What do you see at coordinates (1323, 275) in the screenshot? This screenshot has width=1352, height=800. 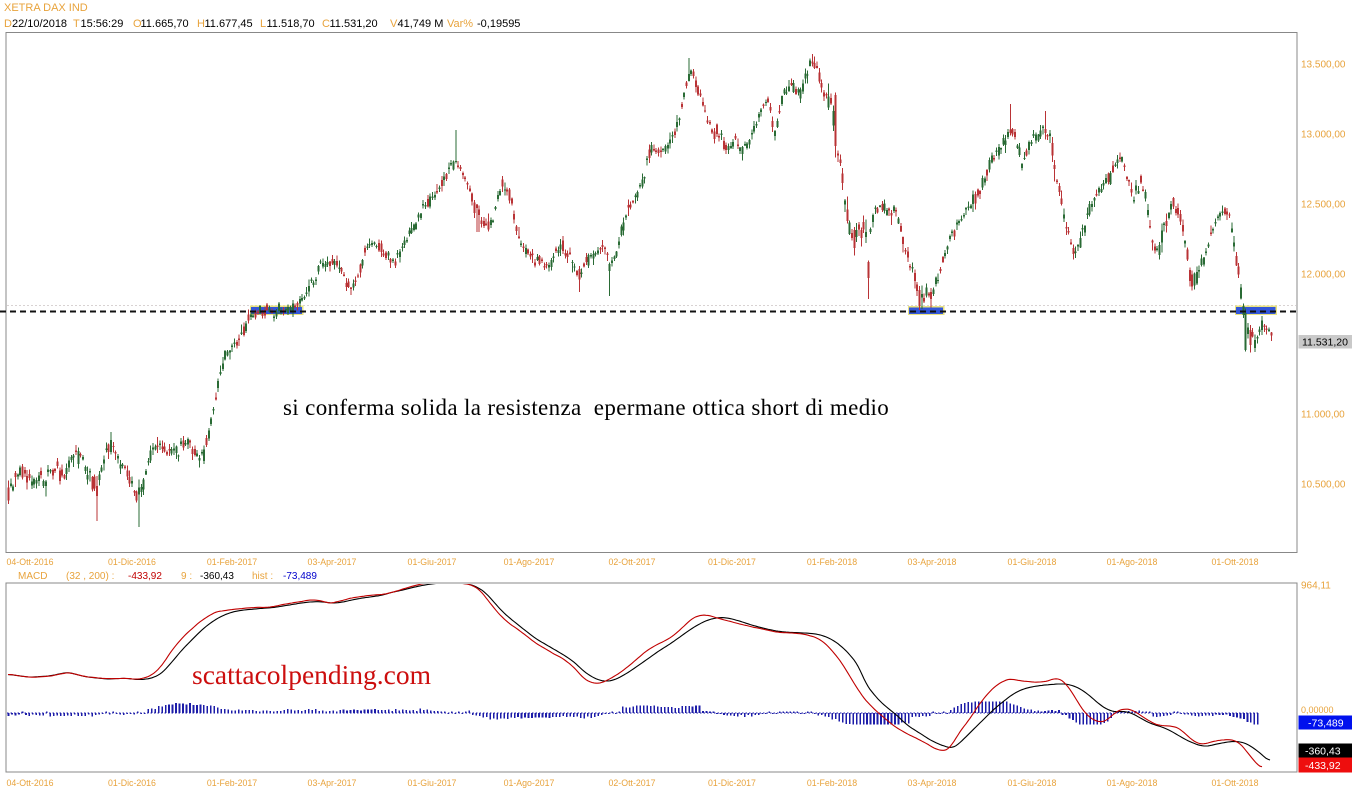 I see `svg-text: 12.000,00` at bounding box center [1323, 275].